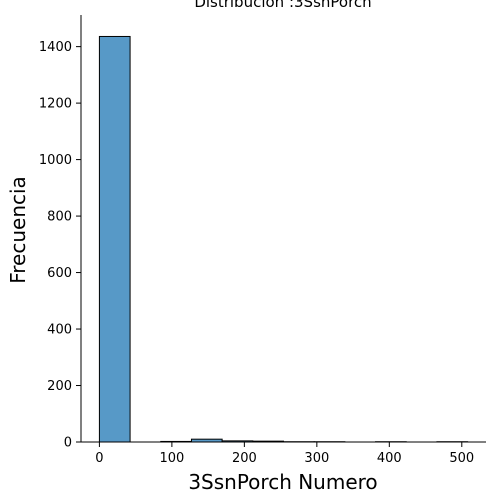  I want to click on x-tick-label: 300, so click(316, 458).